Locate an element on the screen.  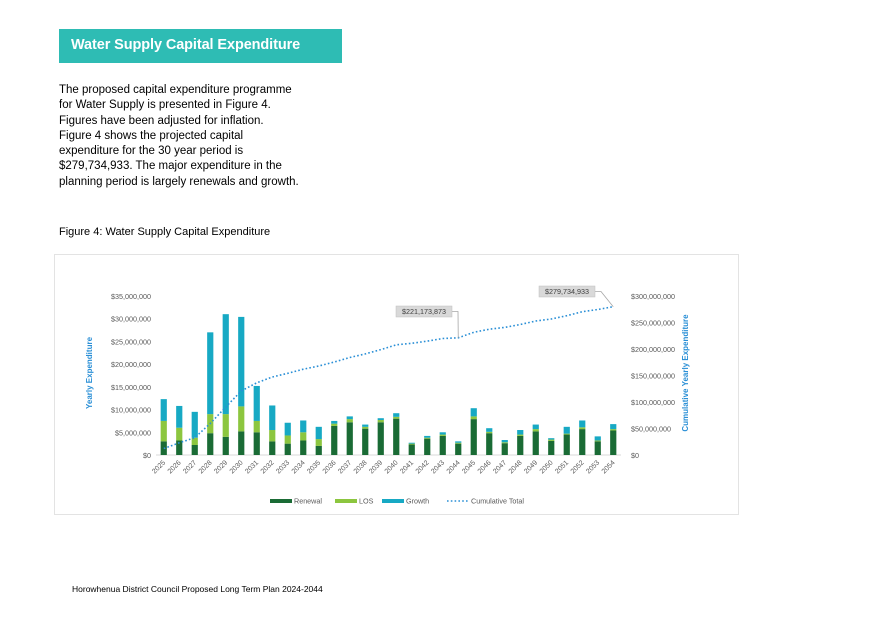
x-tick-label: 2030 is located at coordinates (237, 467).